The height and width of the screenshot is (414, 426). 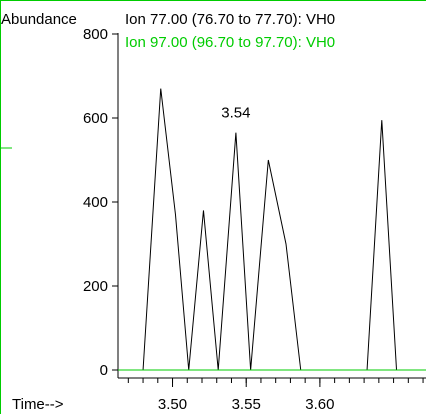 What do you see at coordinates (230, 19) in the screenshot?
I see `legend-entry-ion-77: Ion 77.00 (76.70 to 77.70): VH0` at bounding box center [230, 19].